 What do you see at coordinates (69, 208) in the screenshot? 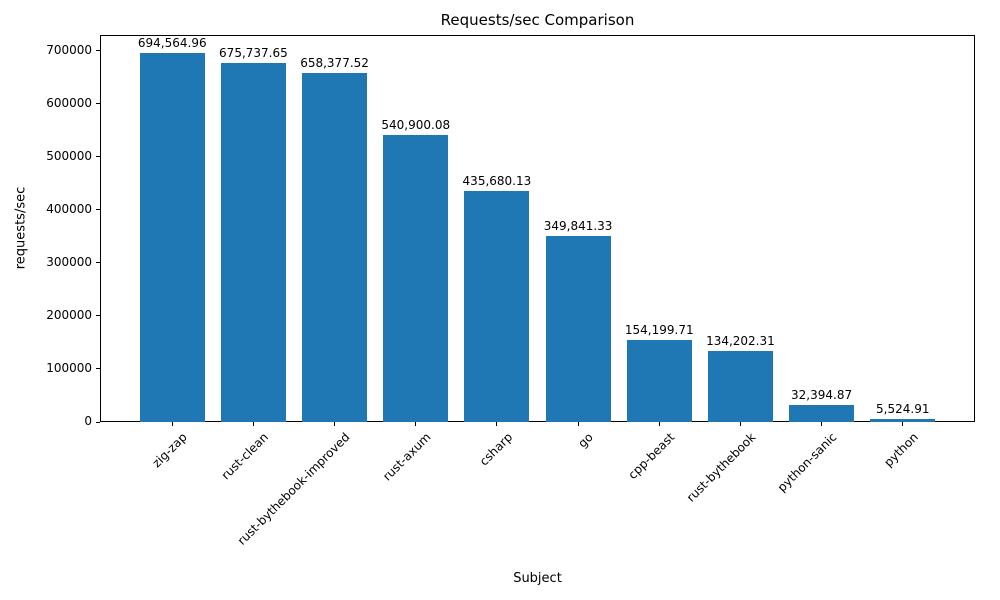
I see `y-tick-label: 400000` at bounding box center [69, 208].